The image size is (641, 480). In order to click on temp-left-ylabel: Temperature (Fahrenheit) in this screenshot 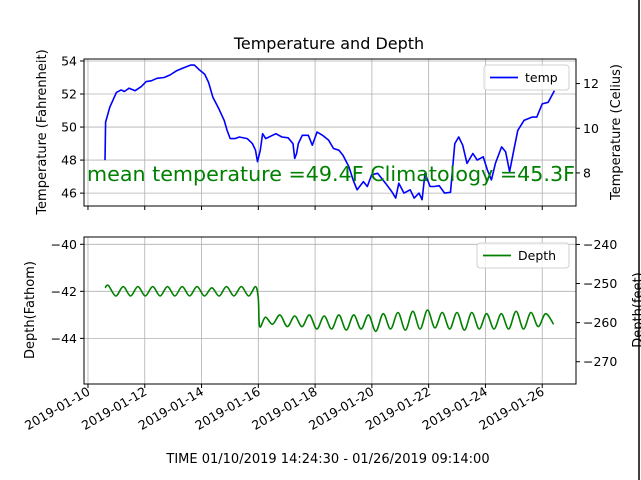, I will do `click(42, 132)`.